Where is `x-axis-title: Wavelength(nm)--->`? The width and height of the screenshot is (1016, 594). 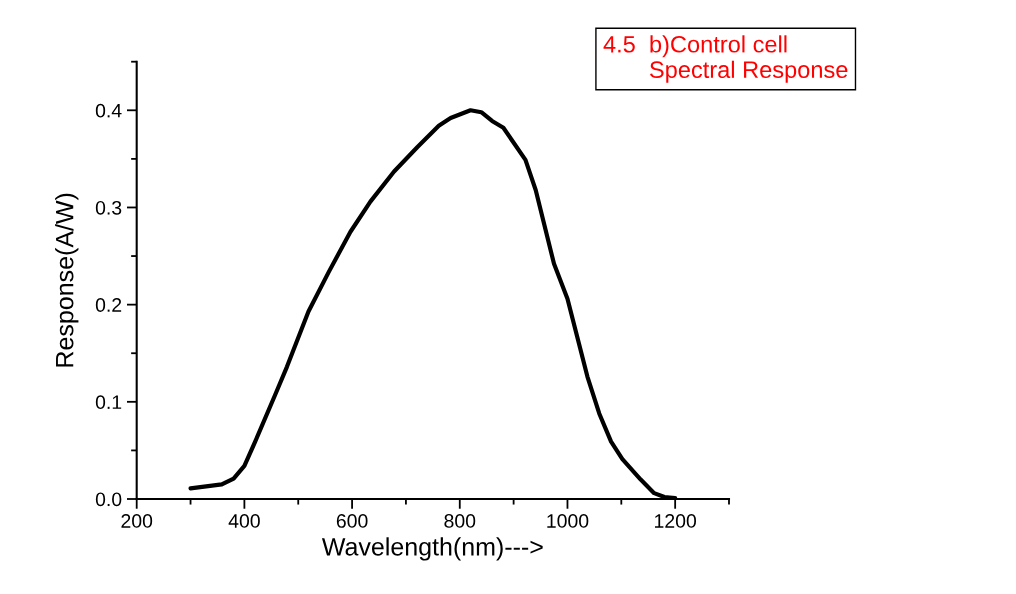 x-axis-title: Wavelength(nm)---> is located at coordinates (432, 549).